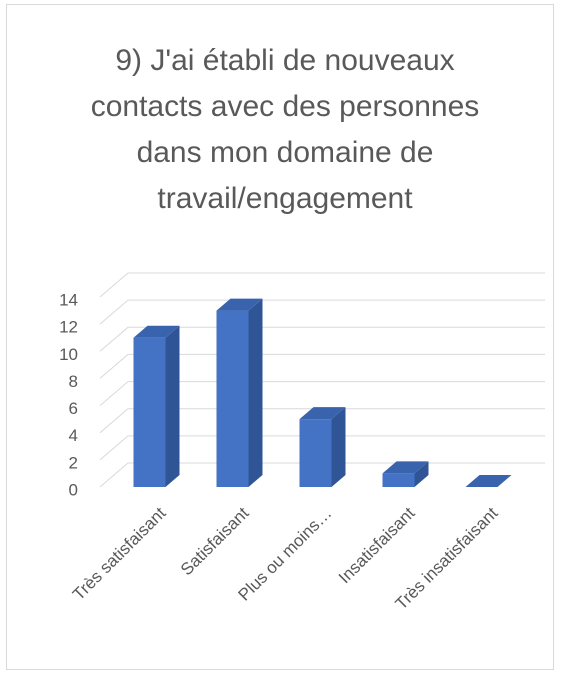  I want to click on y-tick-label: 2, so click(73, 462).